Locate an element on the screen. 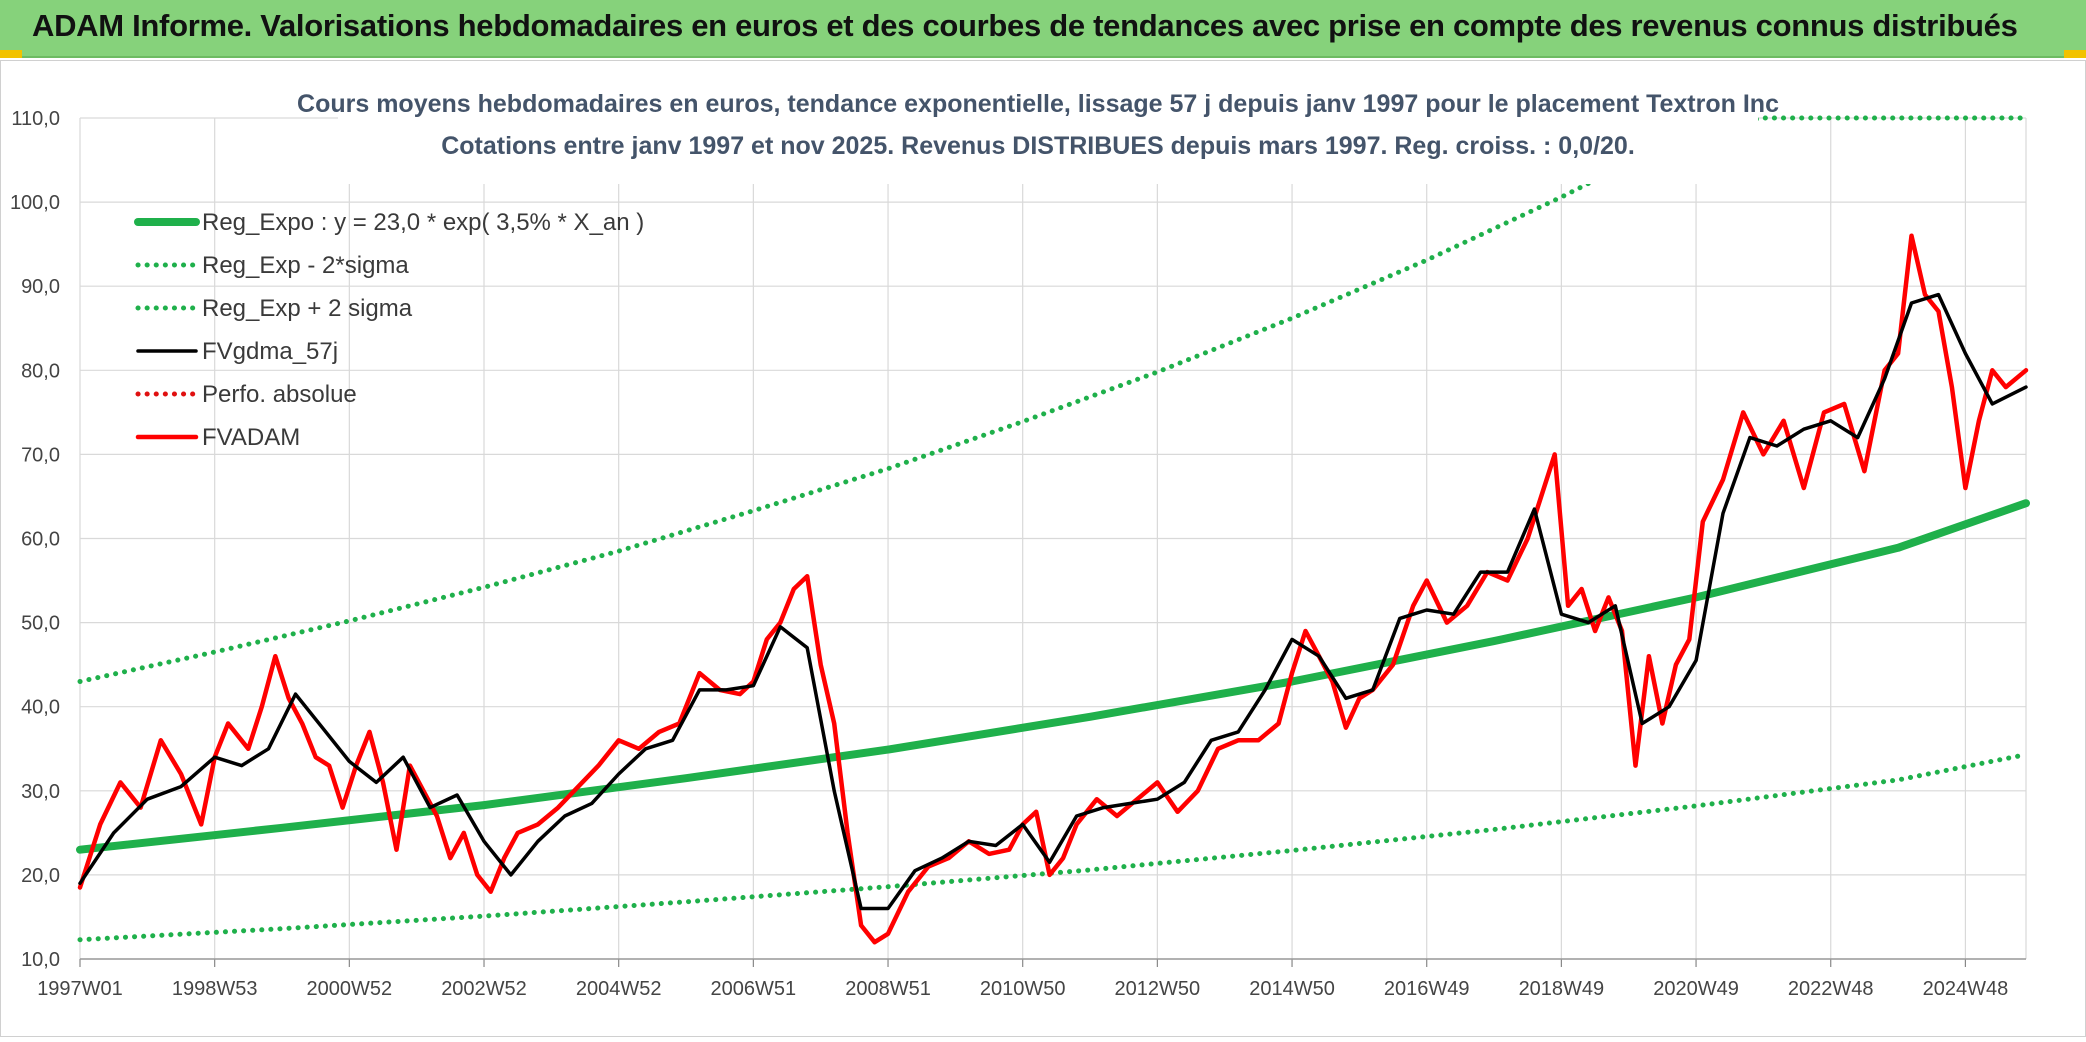 This screenshot has width=2086, height=1042. x-tick-label: 2022W48 is located at coordinates (1831, 989).